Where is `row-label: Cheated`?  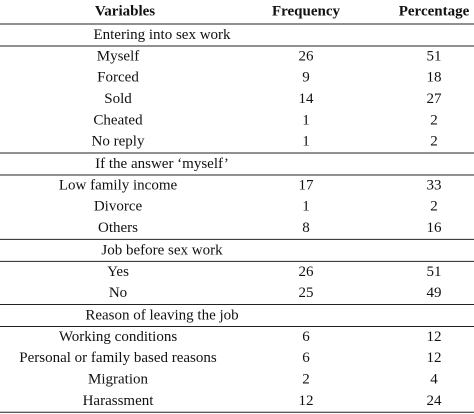 row-label: Cheated is located at coordinates (118, 120).